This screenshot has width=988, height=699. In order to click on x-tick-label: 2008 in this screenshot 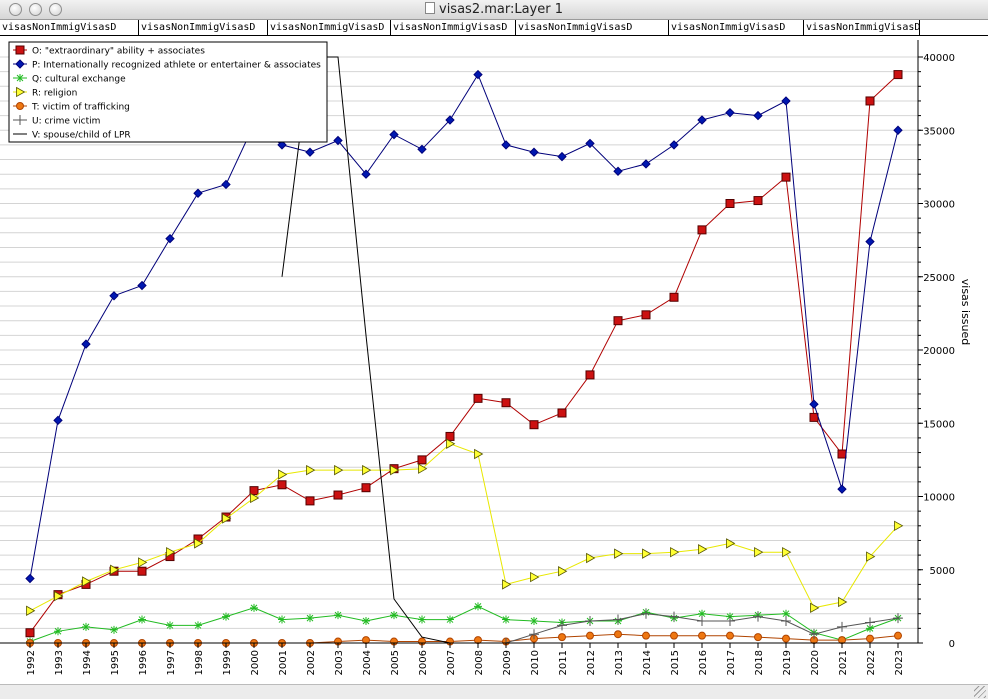, I will do `click(479, 662)`.